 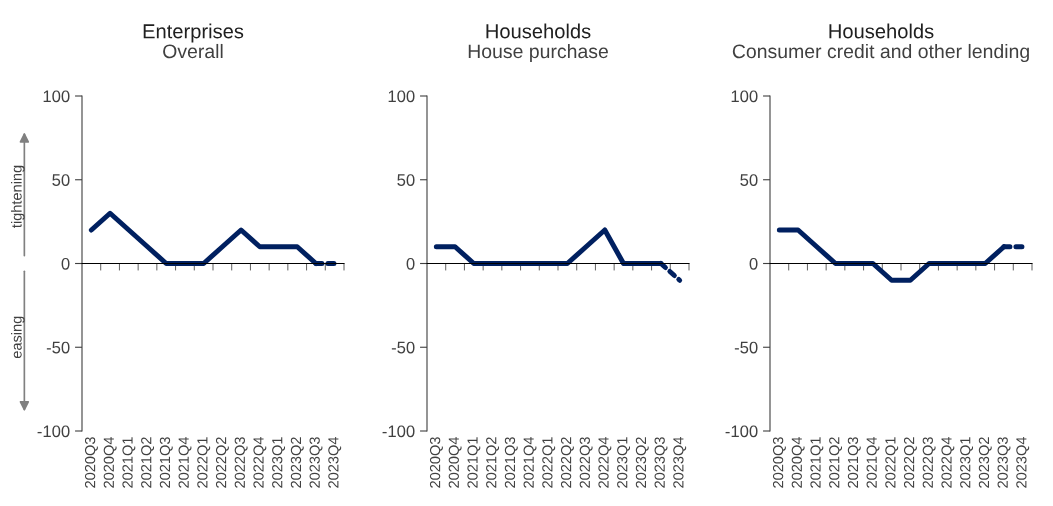 What do you see at coordinates (193, 51) in the screenshot?
I see `chart-subtitle: Overall` at bounding box center [193, 51].